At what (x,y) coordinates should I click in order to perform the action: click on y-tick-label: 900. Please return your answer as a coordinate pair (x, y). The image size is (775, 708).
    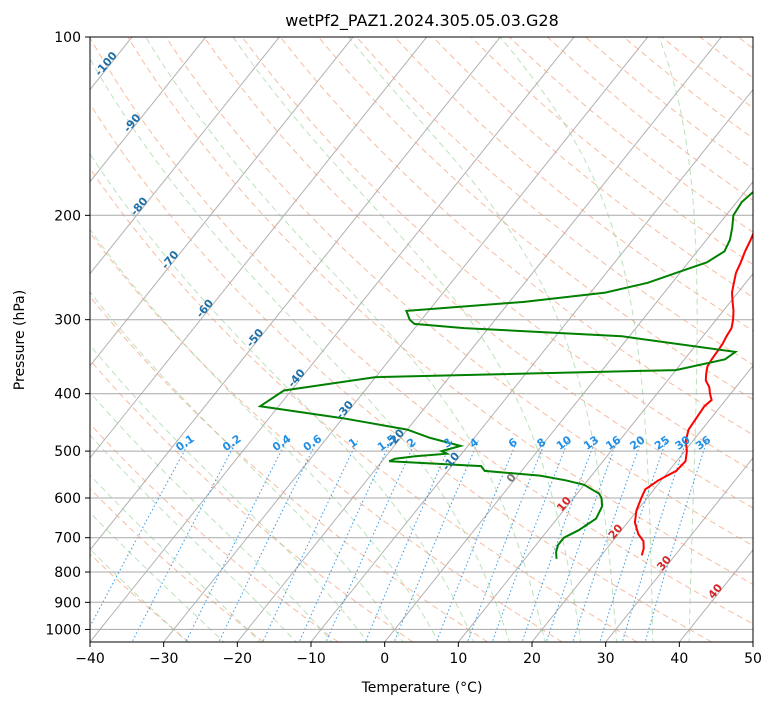
    Looking at the image, I should click on (67, 603).